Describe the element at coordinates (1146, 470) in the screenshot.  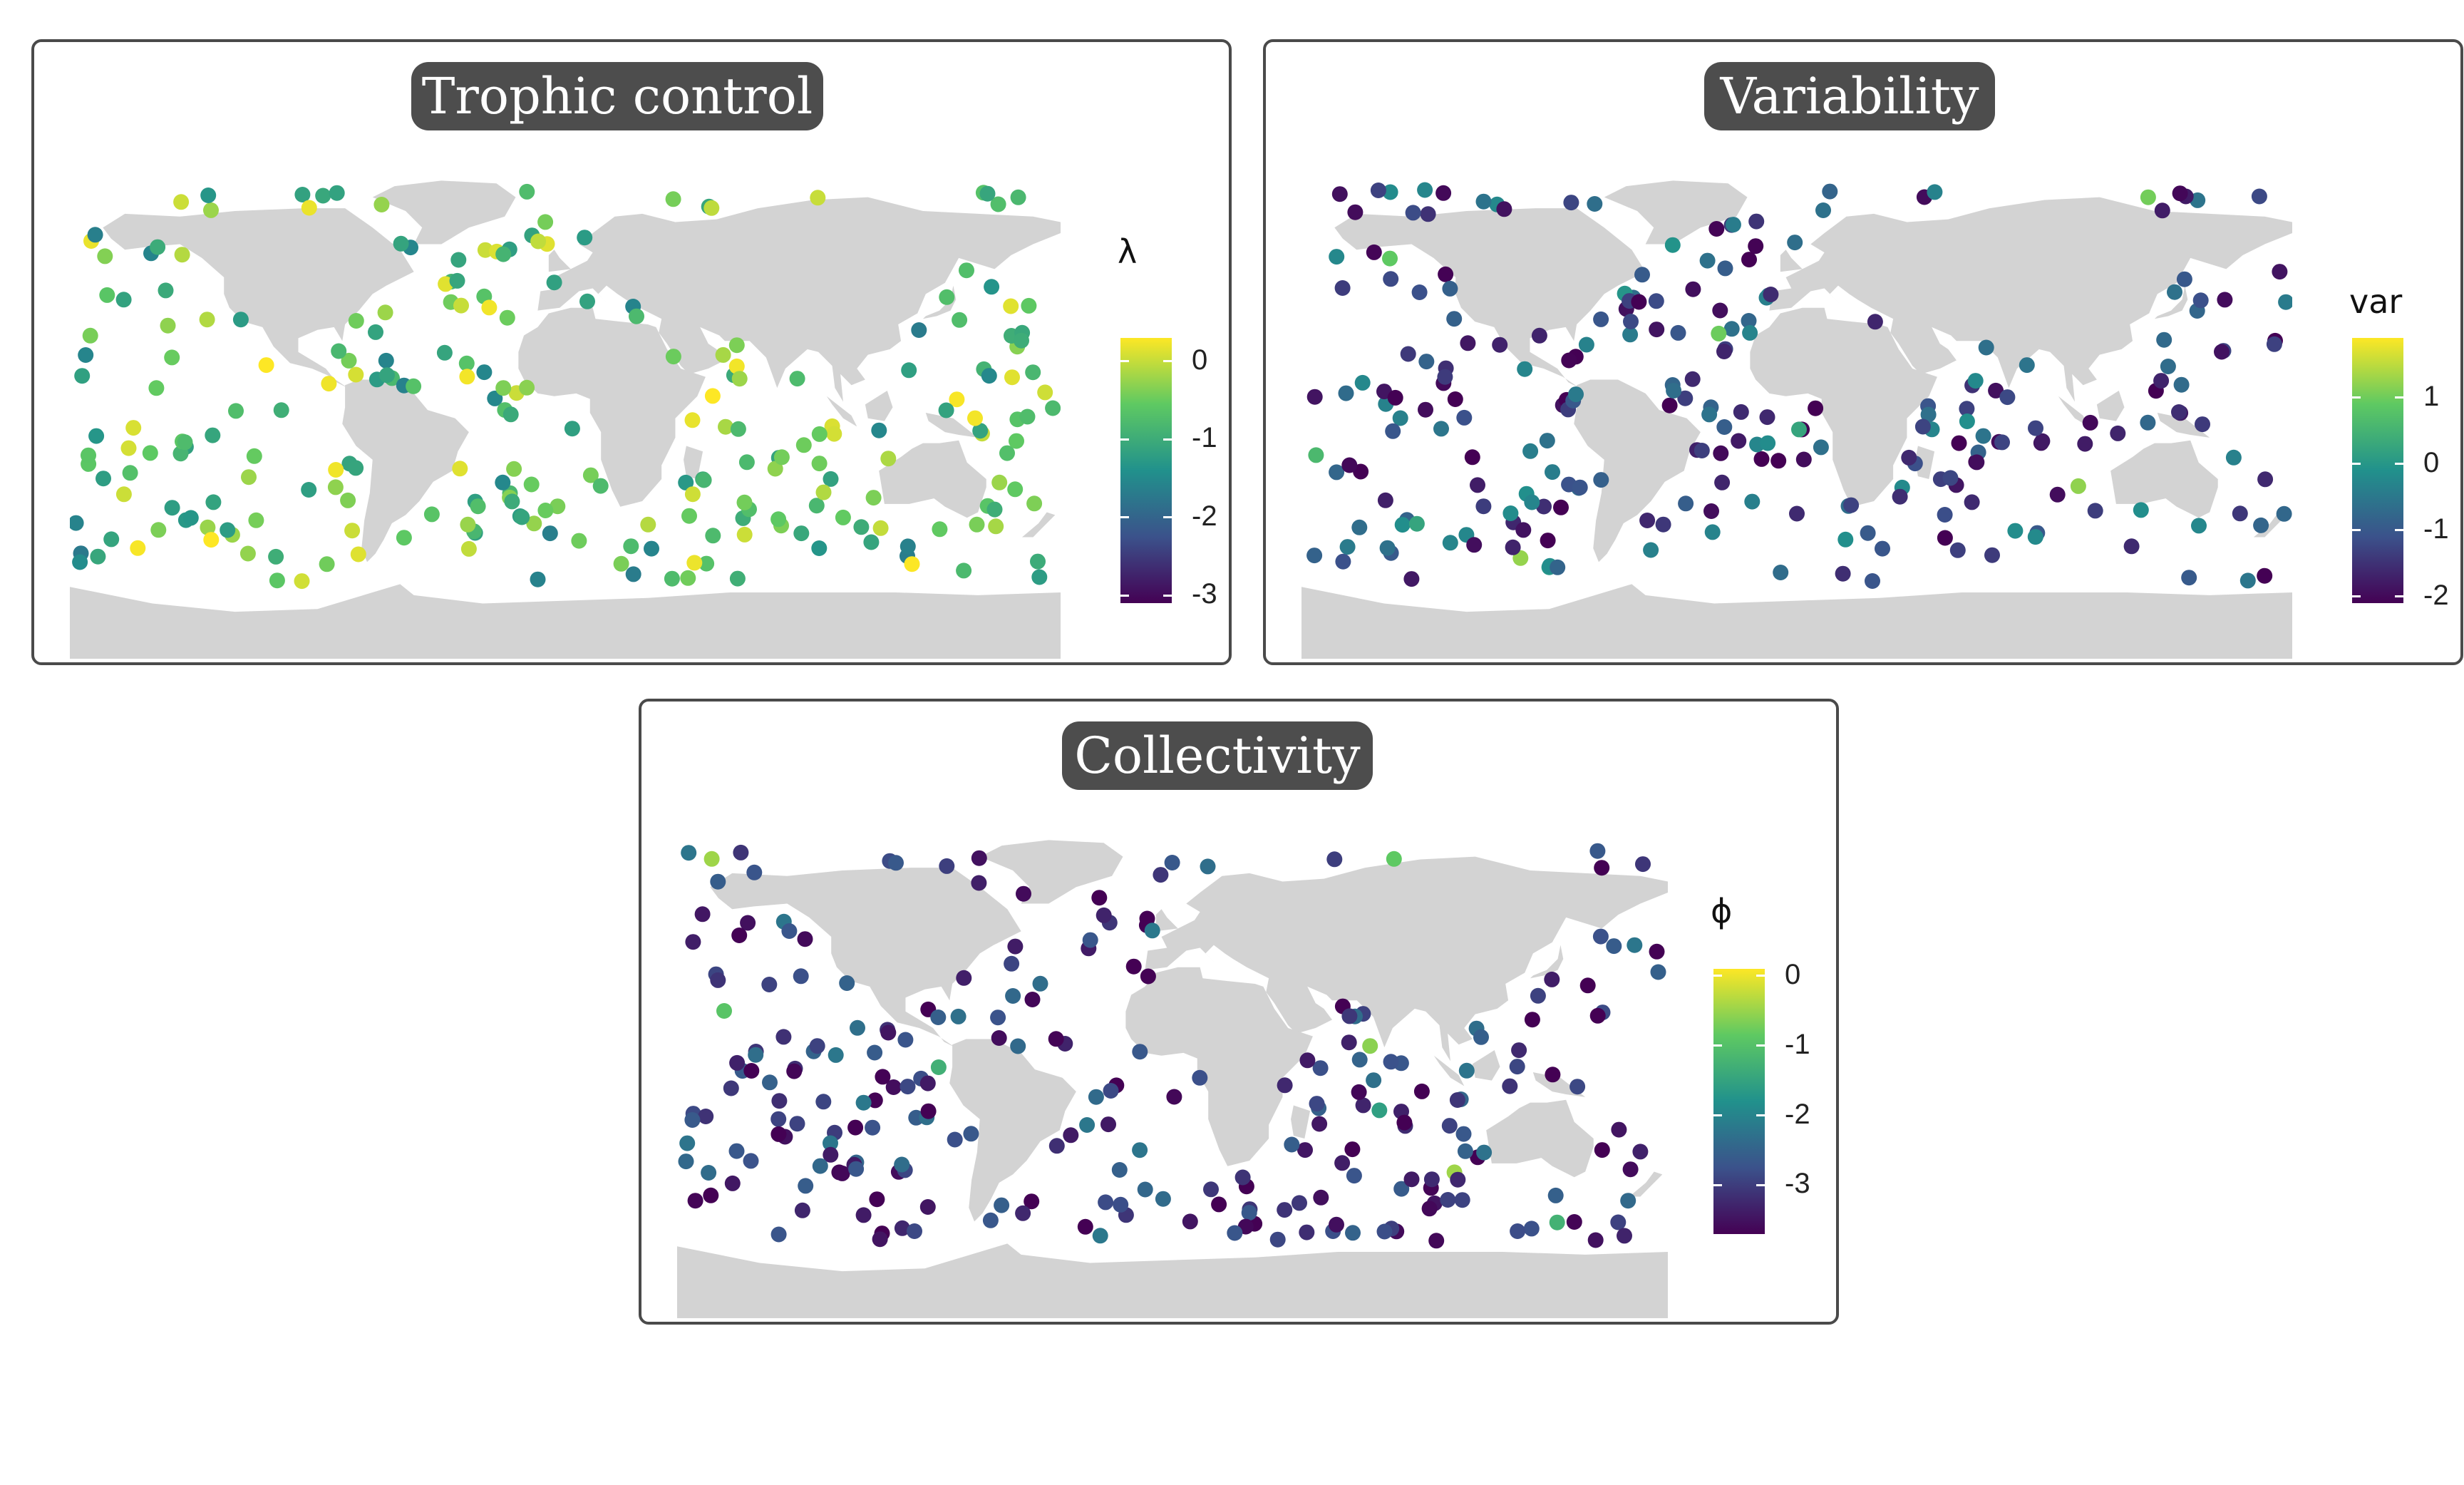
I see `legend-colorbar` at that location.